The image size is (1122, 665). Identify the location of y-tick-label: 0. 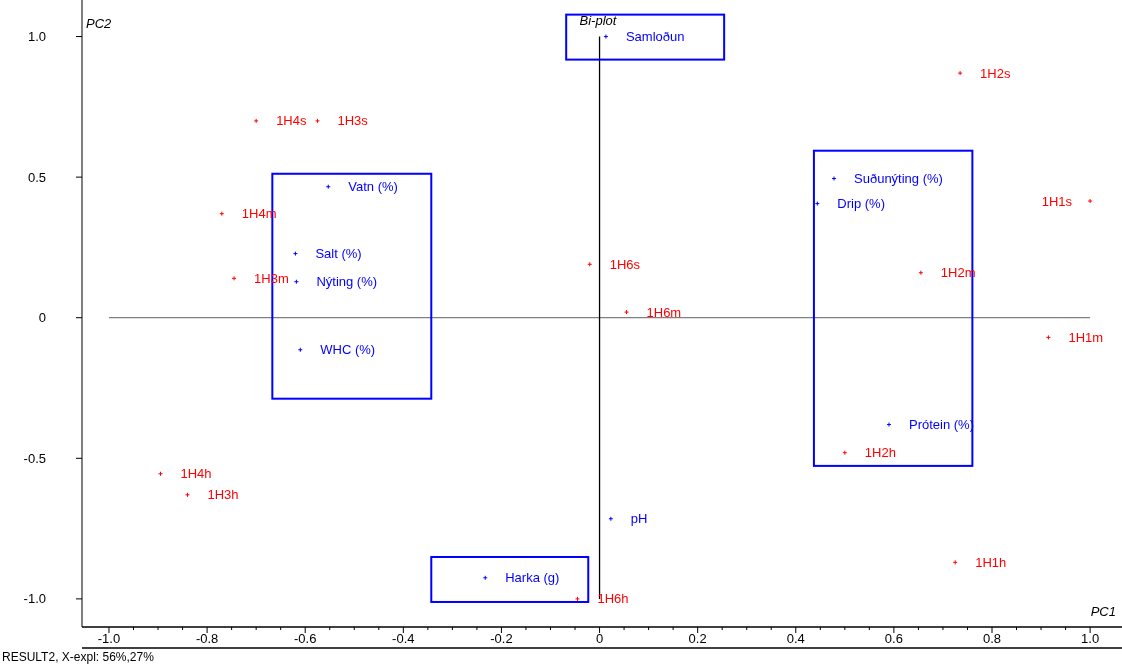
(42, 318).